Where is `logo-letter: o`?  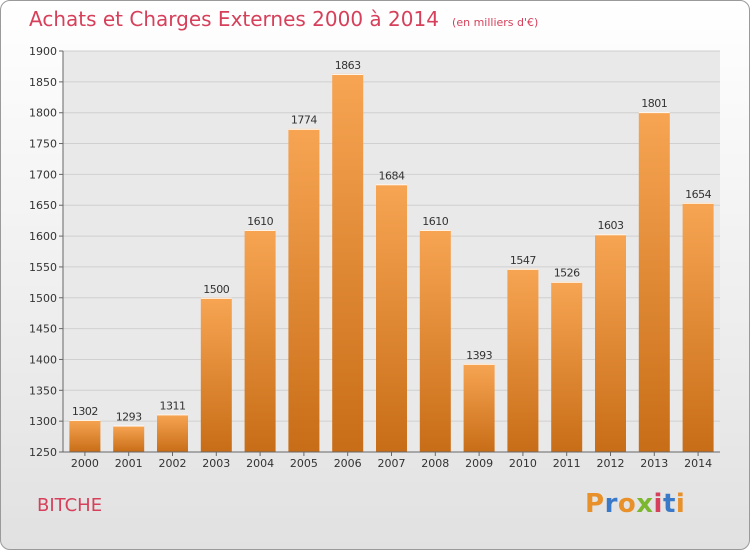
logo-letter: o is located at coordinates (627, 504).